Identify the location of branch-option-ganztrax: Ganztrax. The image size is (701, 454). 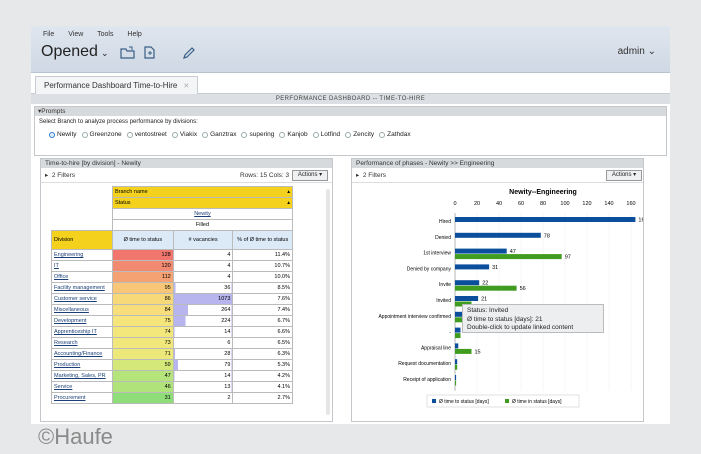
(219, 134).